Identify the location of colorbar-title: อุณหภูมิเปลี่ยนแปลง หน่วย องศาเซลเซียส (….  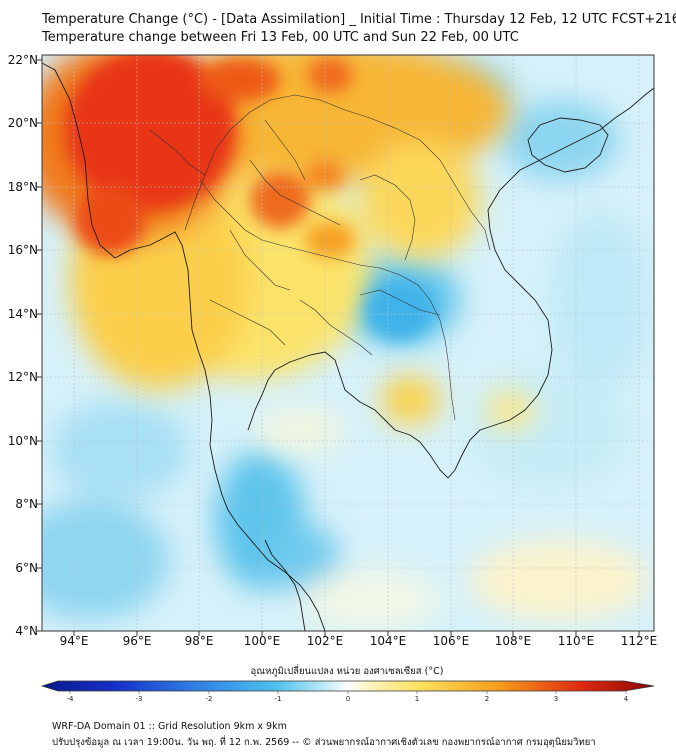
(347, 671).